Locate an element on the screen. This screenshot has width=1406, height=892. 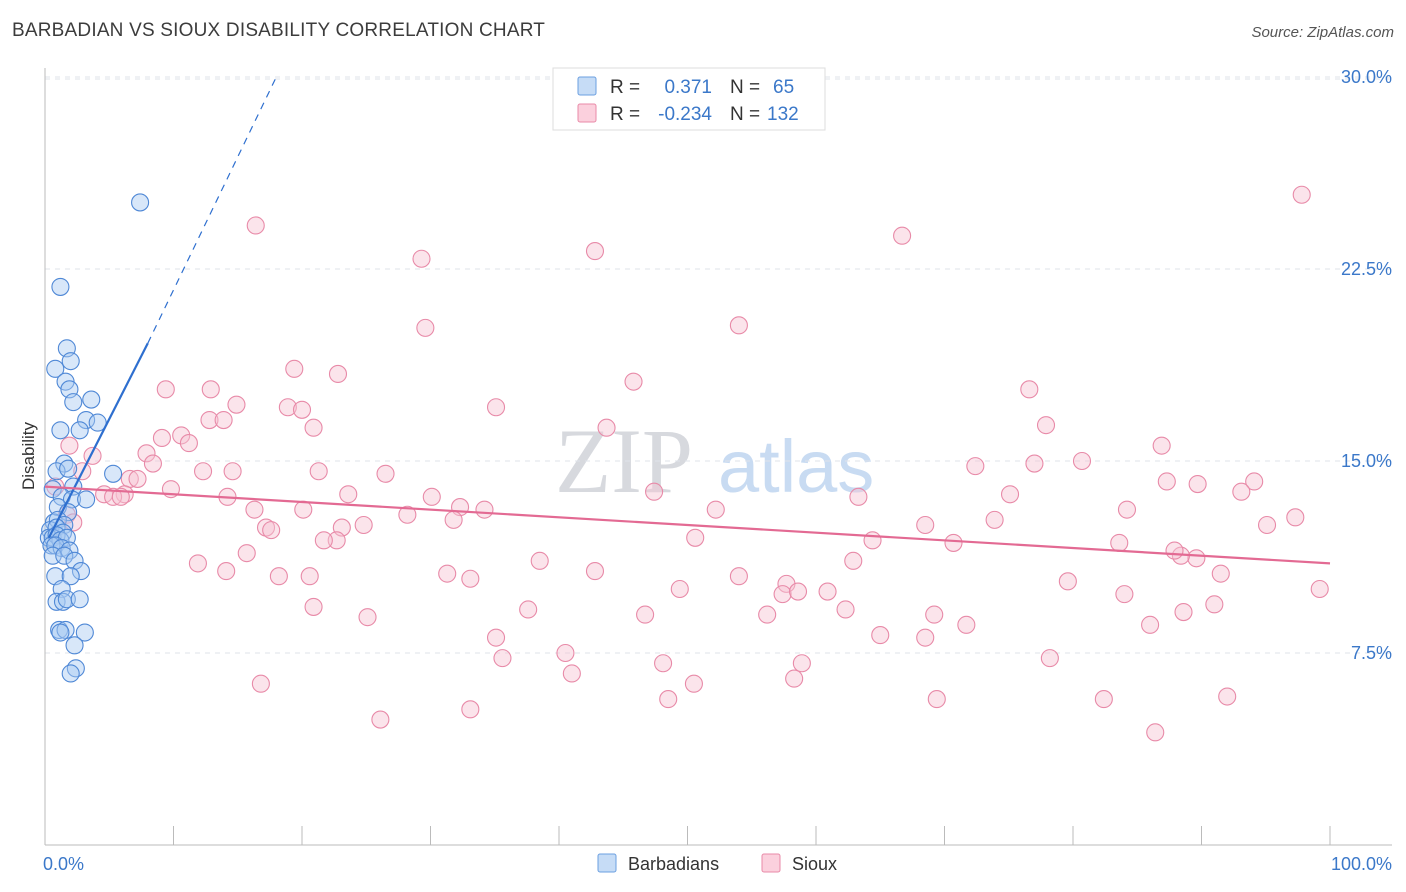
y-tick-label: 30.0% is located at coordinates (1366, 77).